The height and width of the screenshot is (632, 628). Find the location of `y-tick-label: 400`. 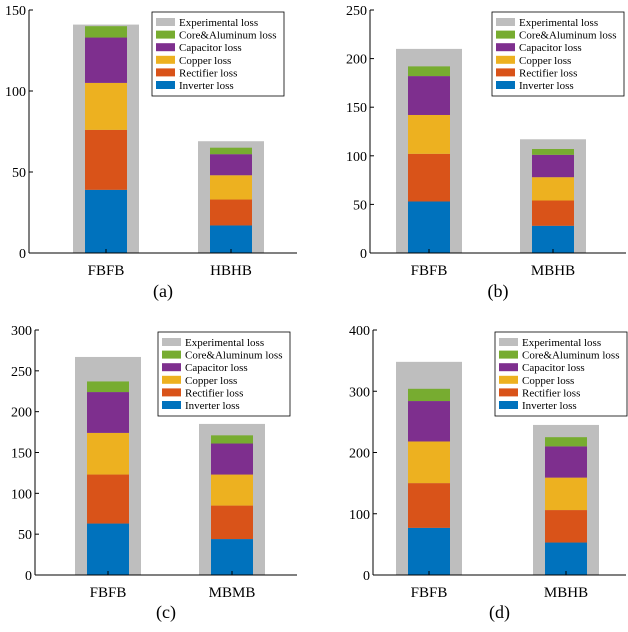

y-tick-label: 400 is located at coordinates (359, 331).